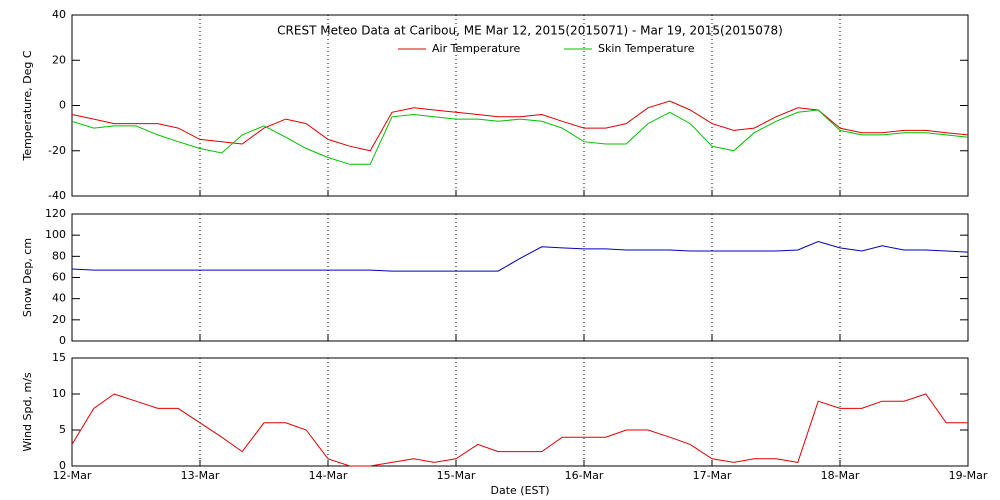  What do you see at coordinates (72, 475) in the screenshot?
I see `x-tick-label: 12-Mar` at bounding box center [72, 475].